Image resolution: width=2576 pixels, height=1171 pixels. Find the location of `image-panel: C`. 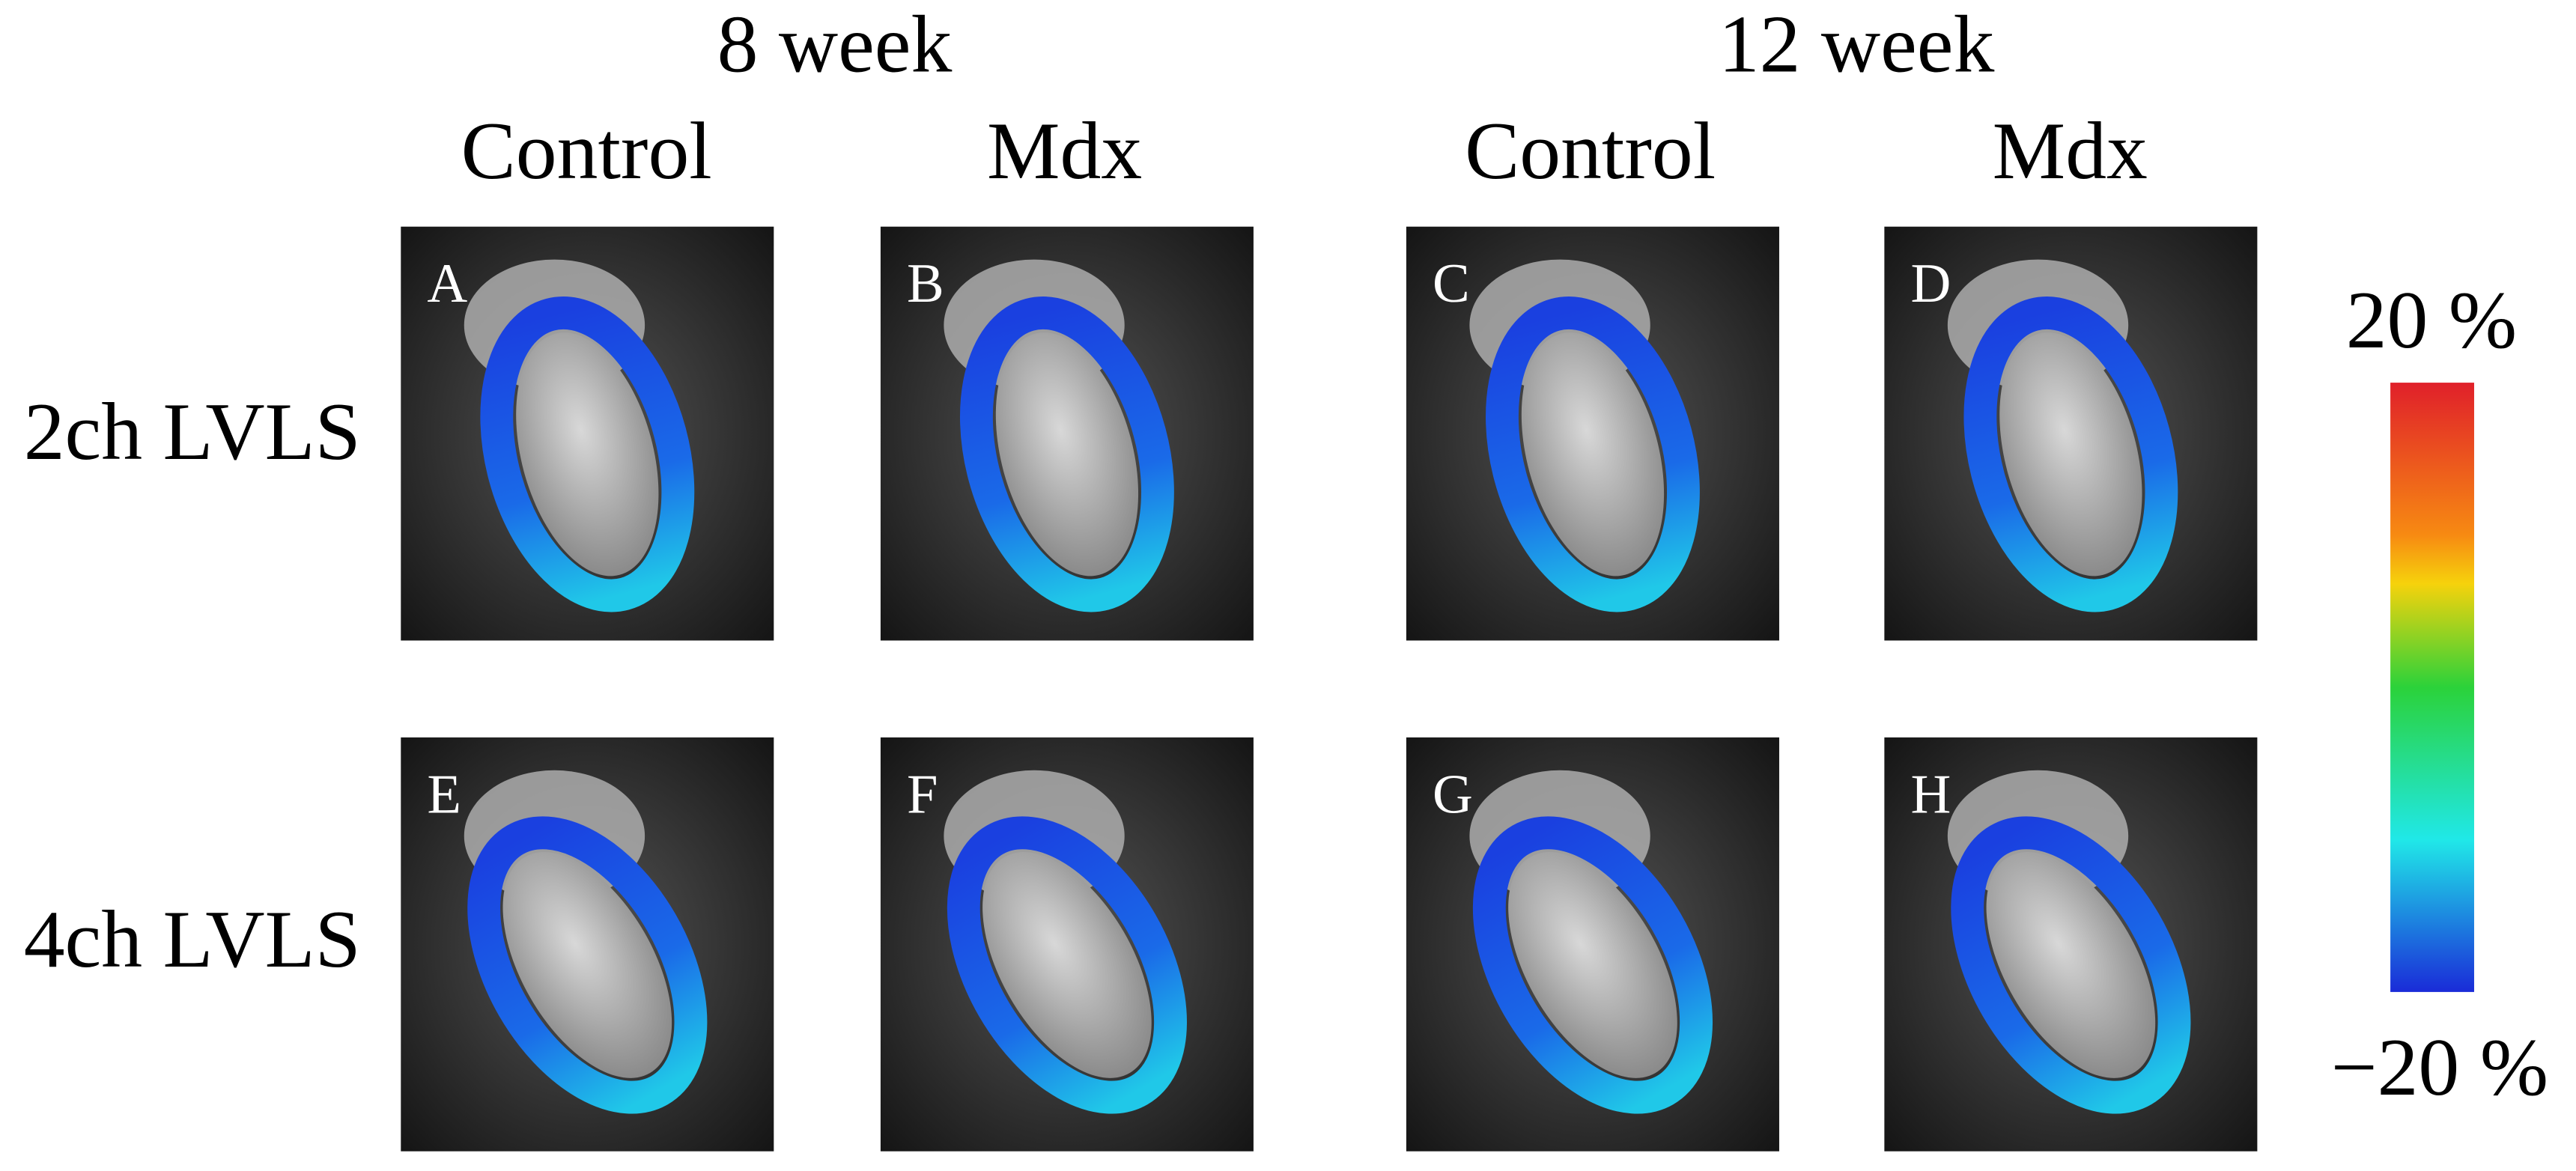

image-panel: C is located at coordinates (1592, 434).